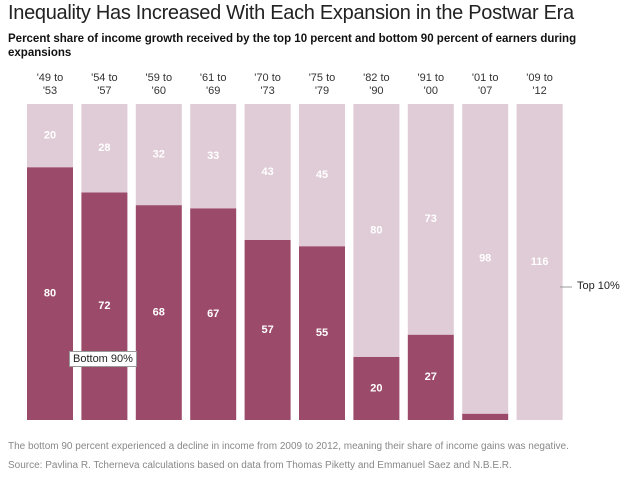 The width and height of the screenshot is (633, 481). I want to click on data-label: 55, so click(322, 333).